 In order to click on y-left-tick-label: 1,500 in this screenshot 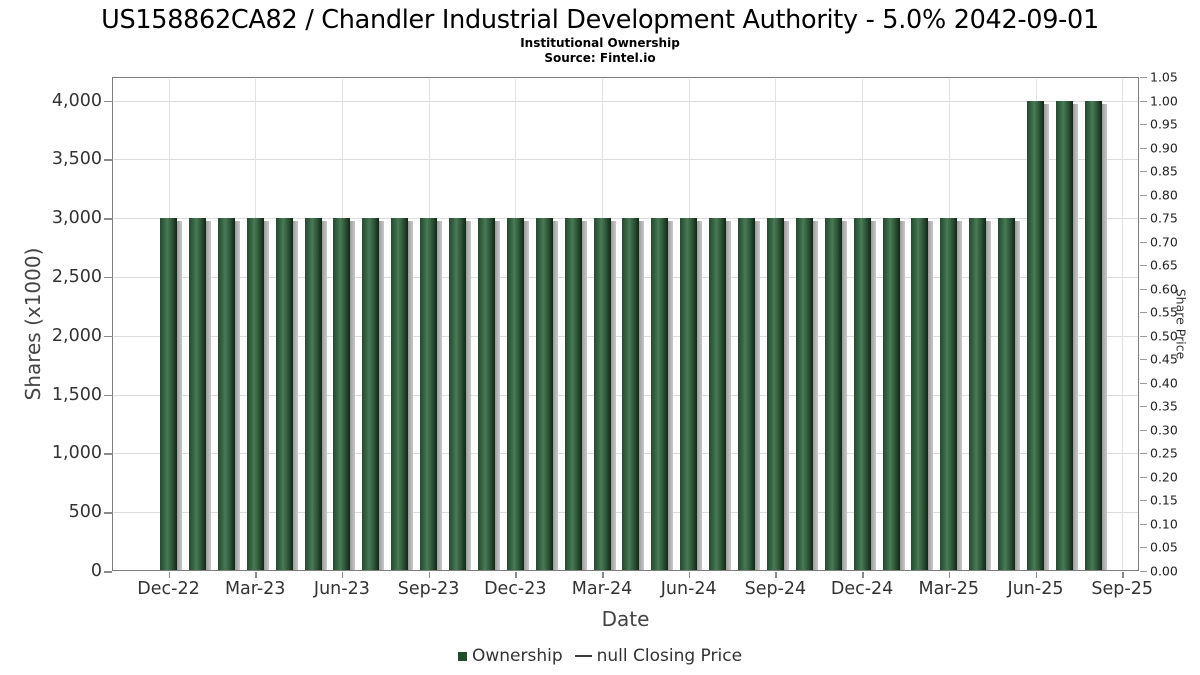, I will do `click(76, 394)`.